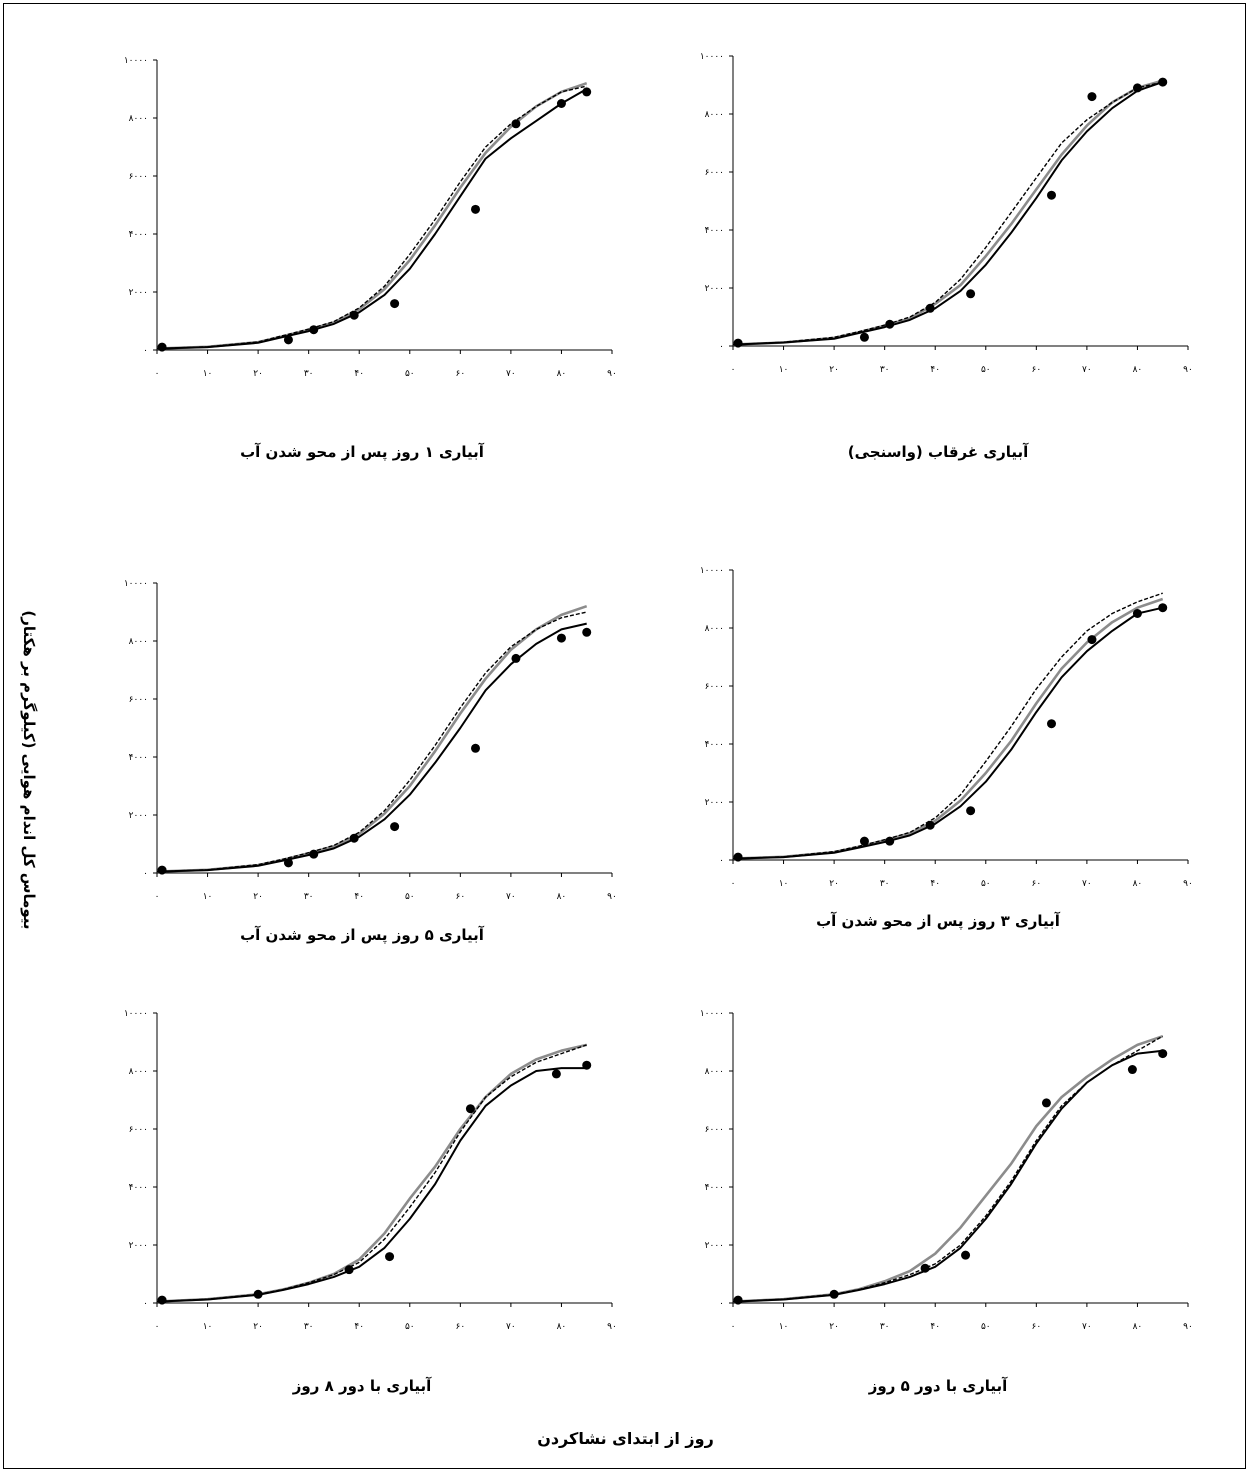 The height and width of the screenshot is (1475, 1251). Describe the element at coordinates (362, 452) in the screenshot. I see `chart-title-1: آبیاری ۱ روز پس از محو شدن آب` at that location.